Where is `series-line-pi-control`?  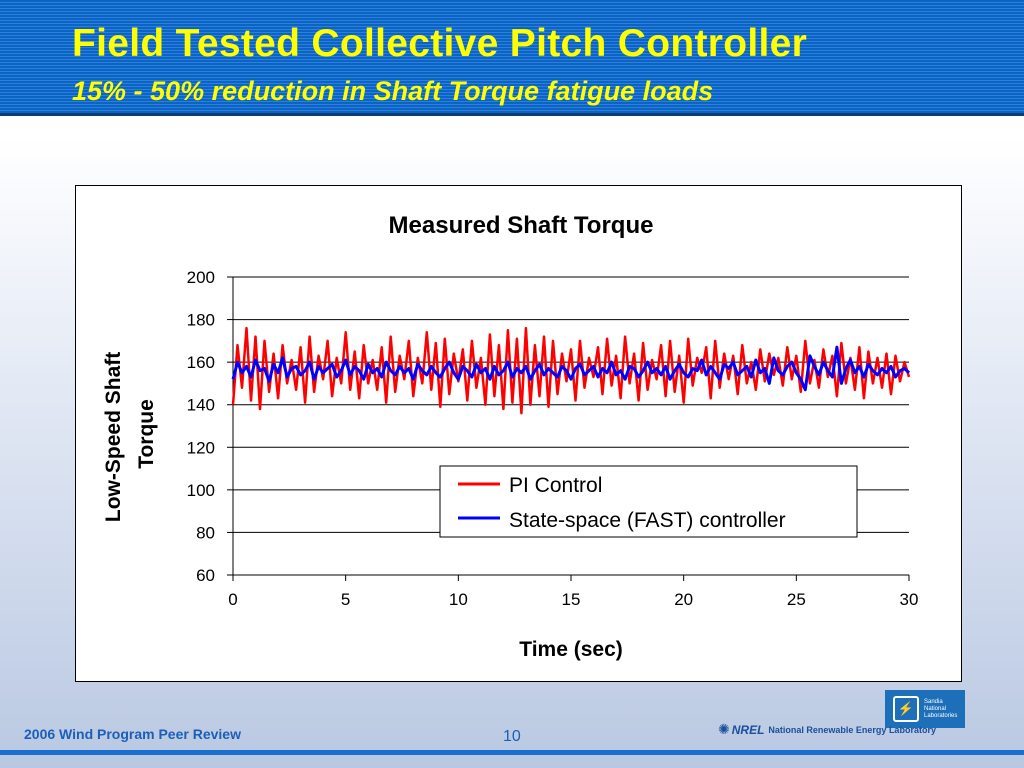 series-line-pi-control is located at coordinates (571, 370).